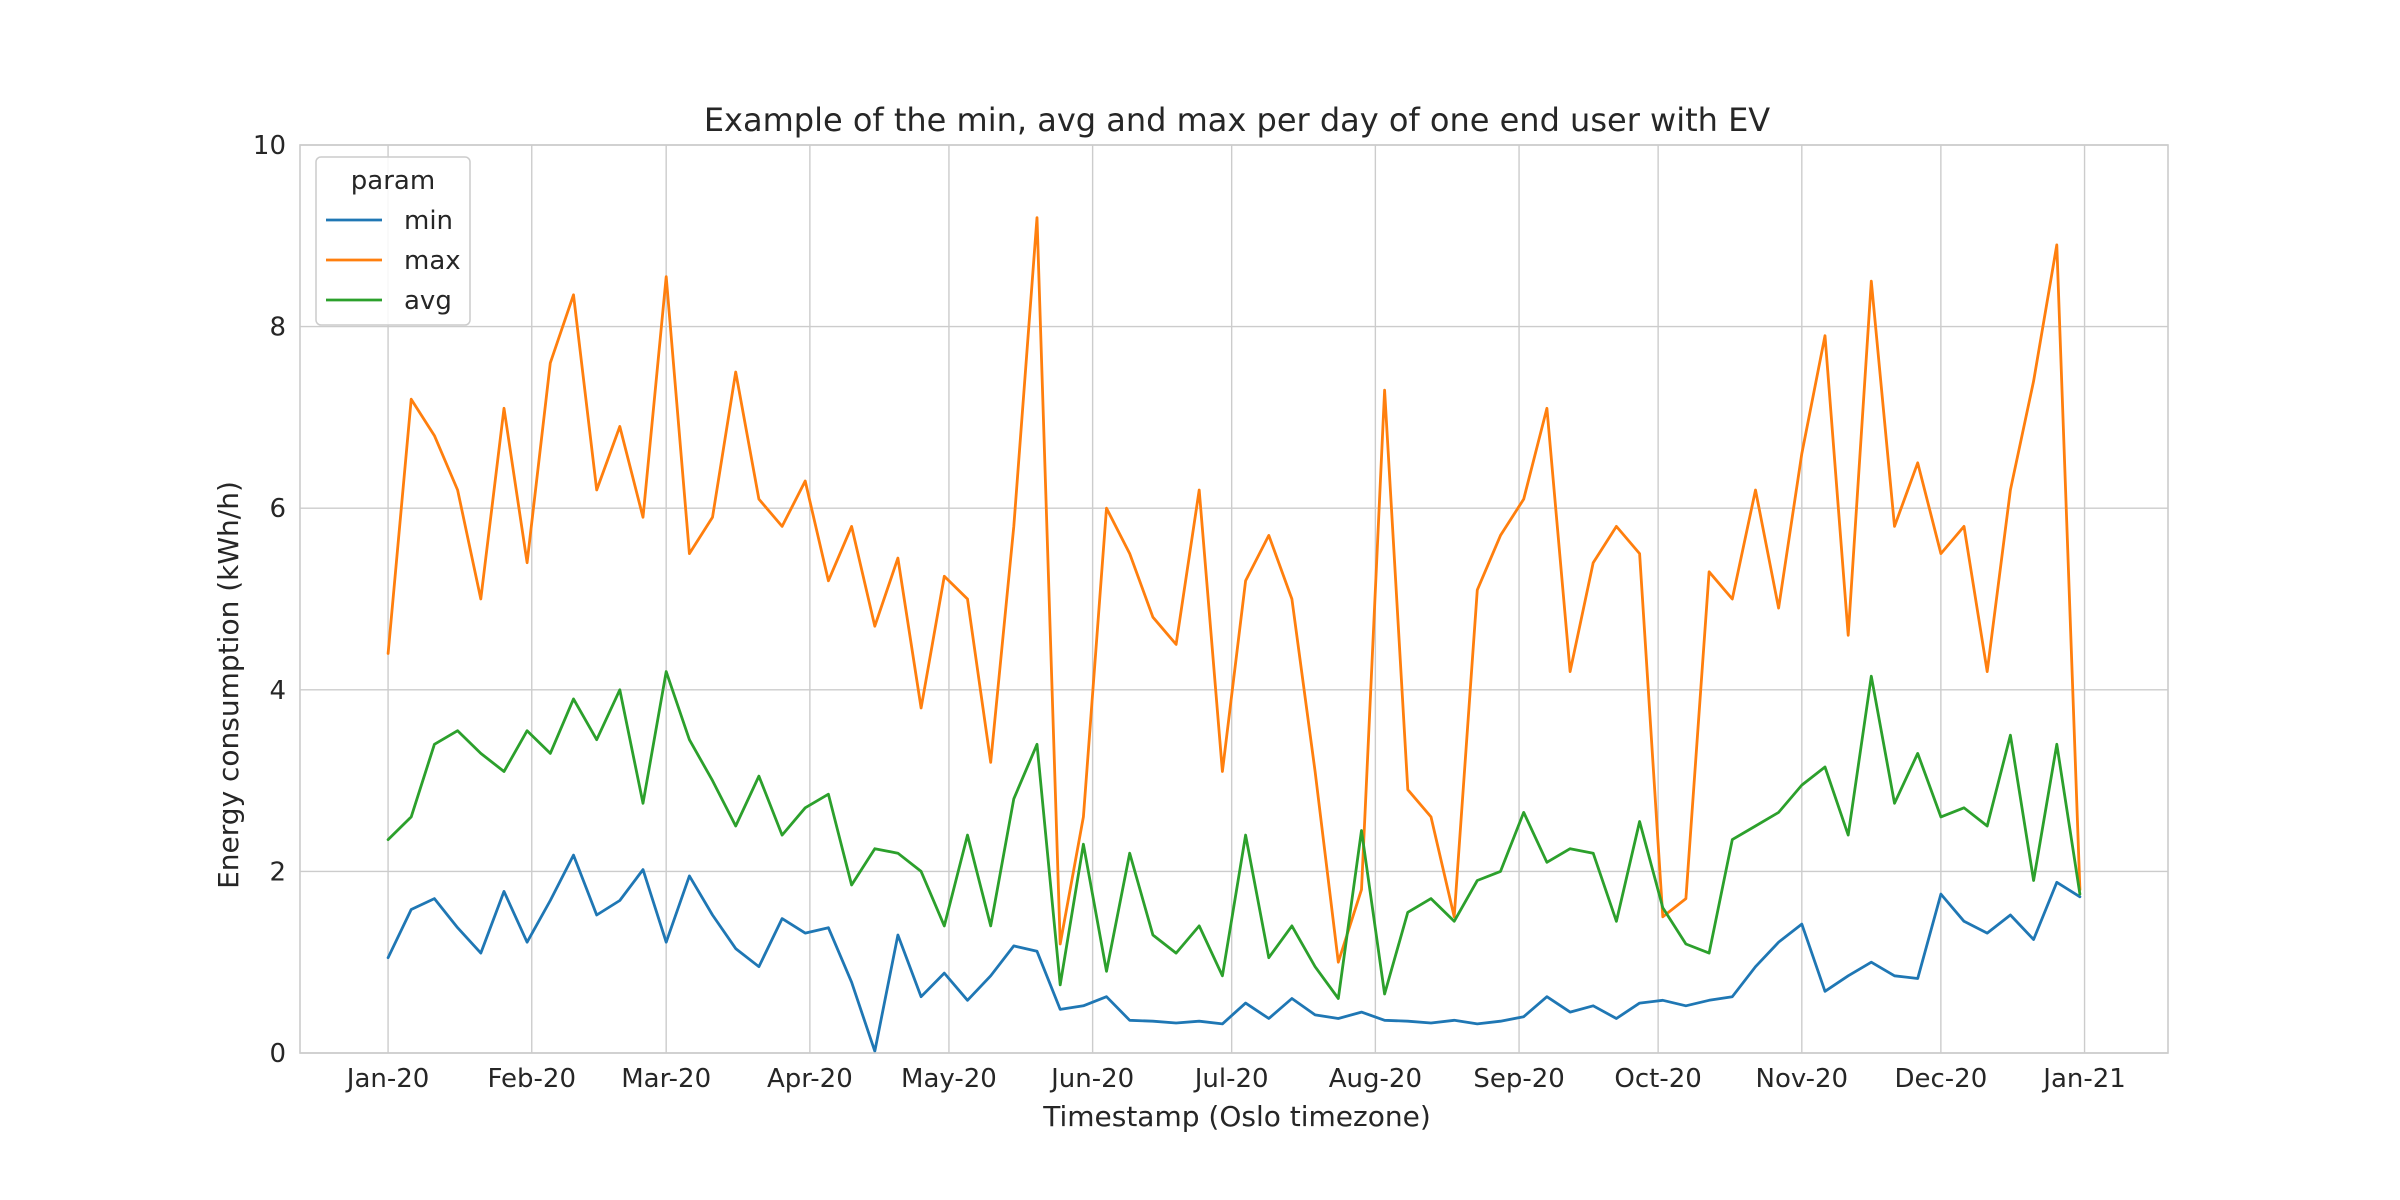 The width and height of the screenshot is (2400, 1200). I want to click on x-tick-label: Nov-20, so click(1802, 1079).